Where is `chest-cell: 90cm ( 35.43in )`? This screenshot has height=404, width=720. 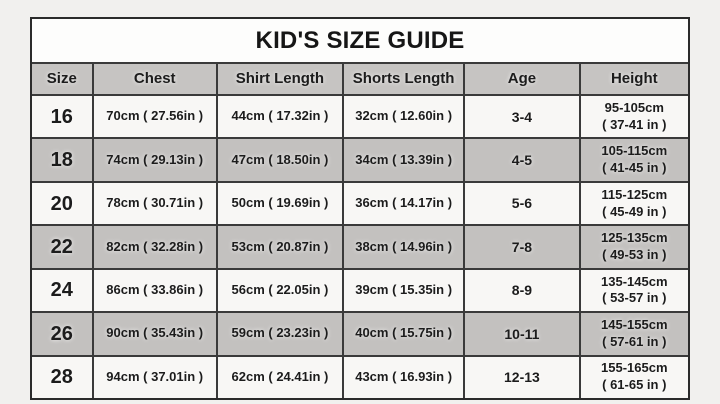
chest-cell: 90cm ( 35.43in ) is located at coordinates (156, 334).